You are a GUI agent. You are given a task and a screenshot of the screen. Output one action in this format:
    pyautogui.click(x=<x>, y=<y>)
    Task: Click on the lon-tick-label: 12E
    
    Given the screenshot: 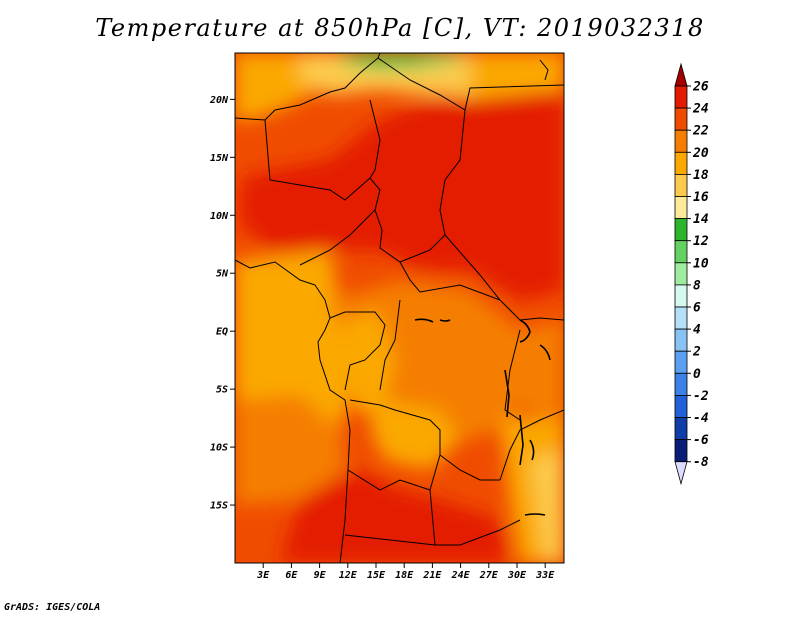 What is the action you would take?
    pyautogui.click(x=348, y=575)
    